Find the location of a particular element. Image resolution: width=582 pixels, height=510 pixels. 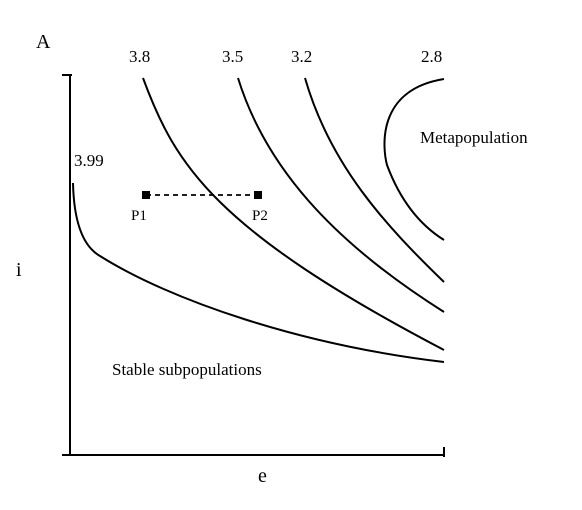

curve-label-2-8: 2.8 is located at coordinates (431, 56).